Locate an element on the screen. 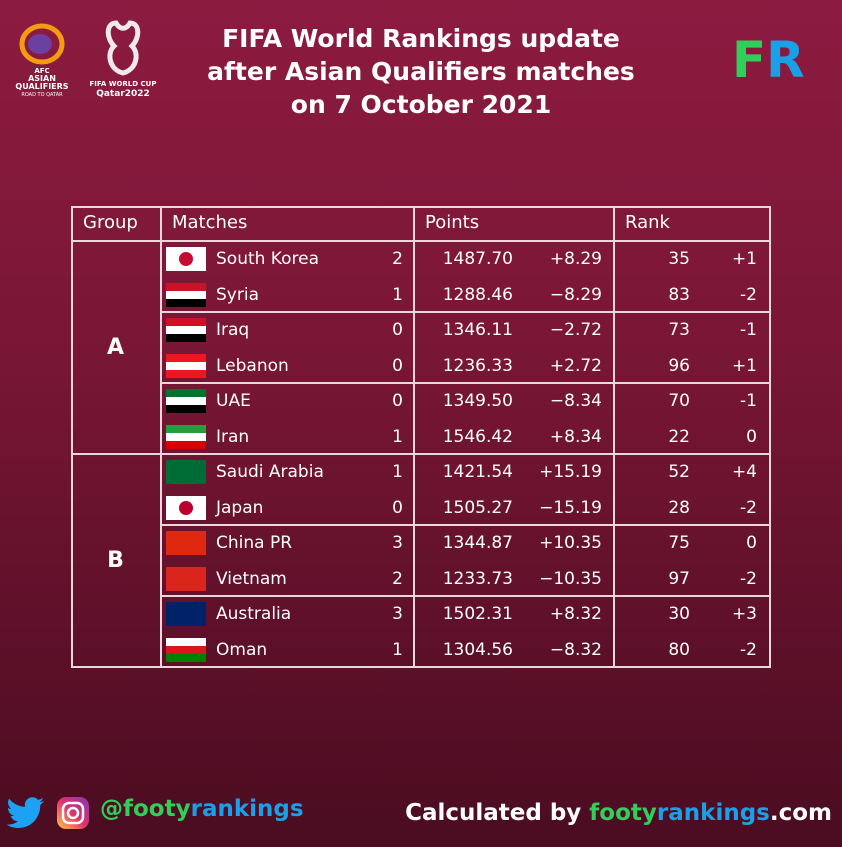 This screenshot has height=847, width=842. rank: 83 is located at coordinates (679, 294).